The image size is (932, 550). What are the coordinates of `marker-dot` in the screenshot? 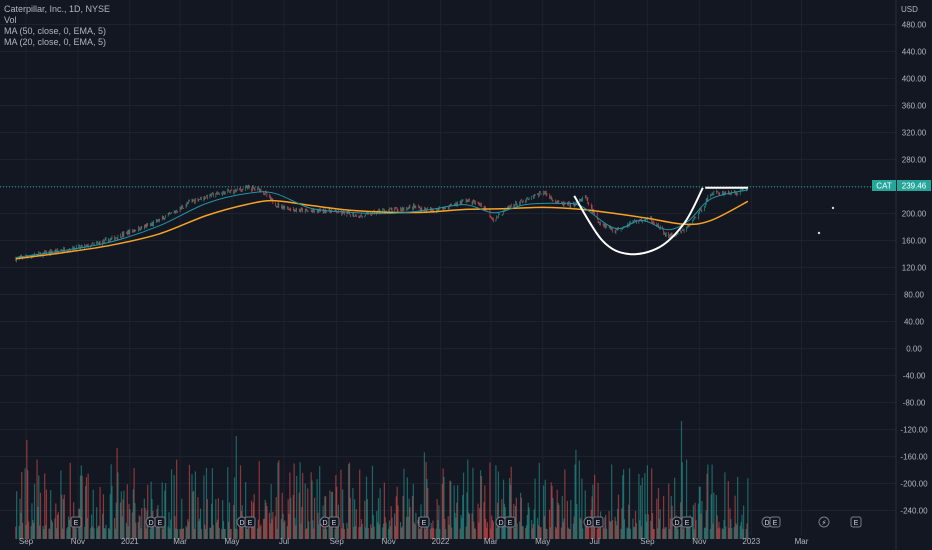 It's located at (833, 208).